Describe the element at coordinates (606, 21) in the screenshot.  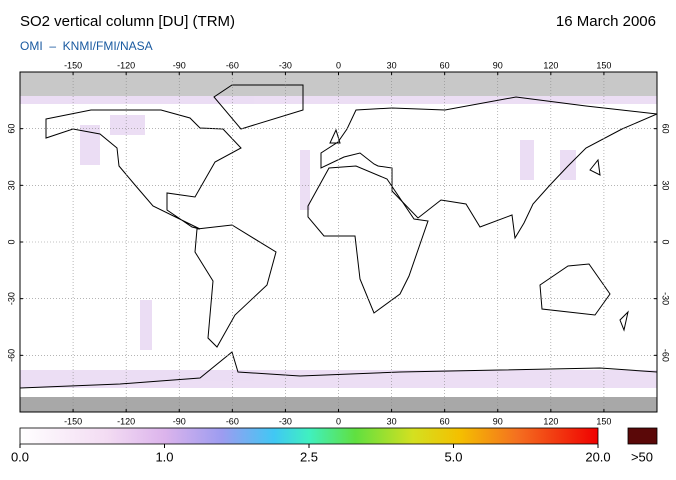
I see `date: 16 March 2006` at that location.